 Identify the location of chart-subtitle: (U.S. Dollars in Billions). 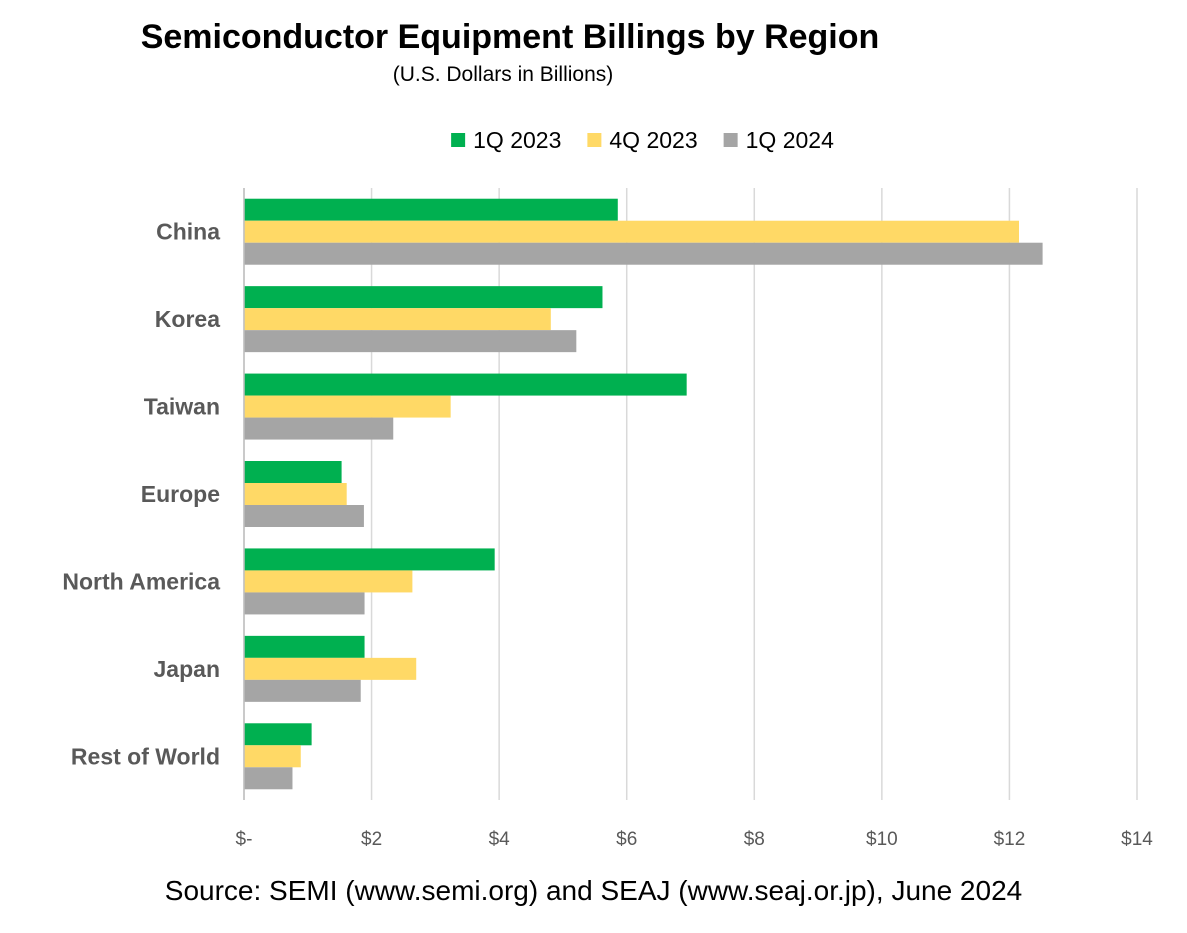
(503, 74).